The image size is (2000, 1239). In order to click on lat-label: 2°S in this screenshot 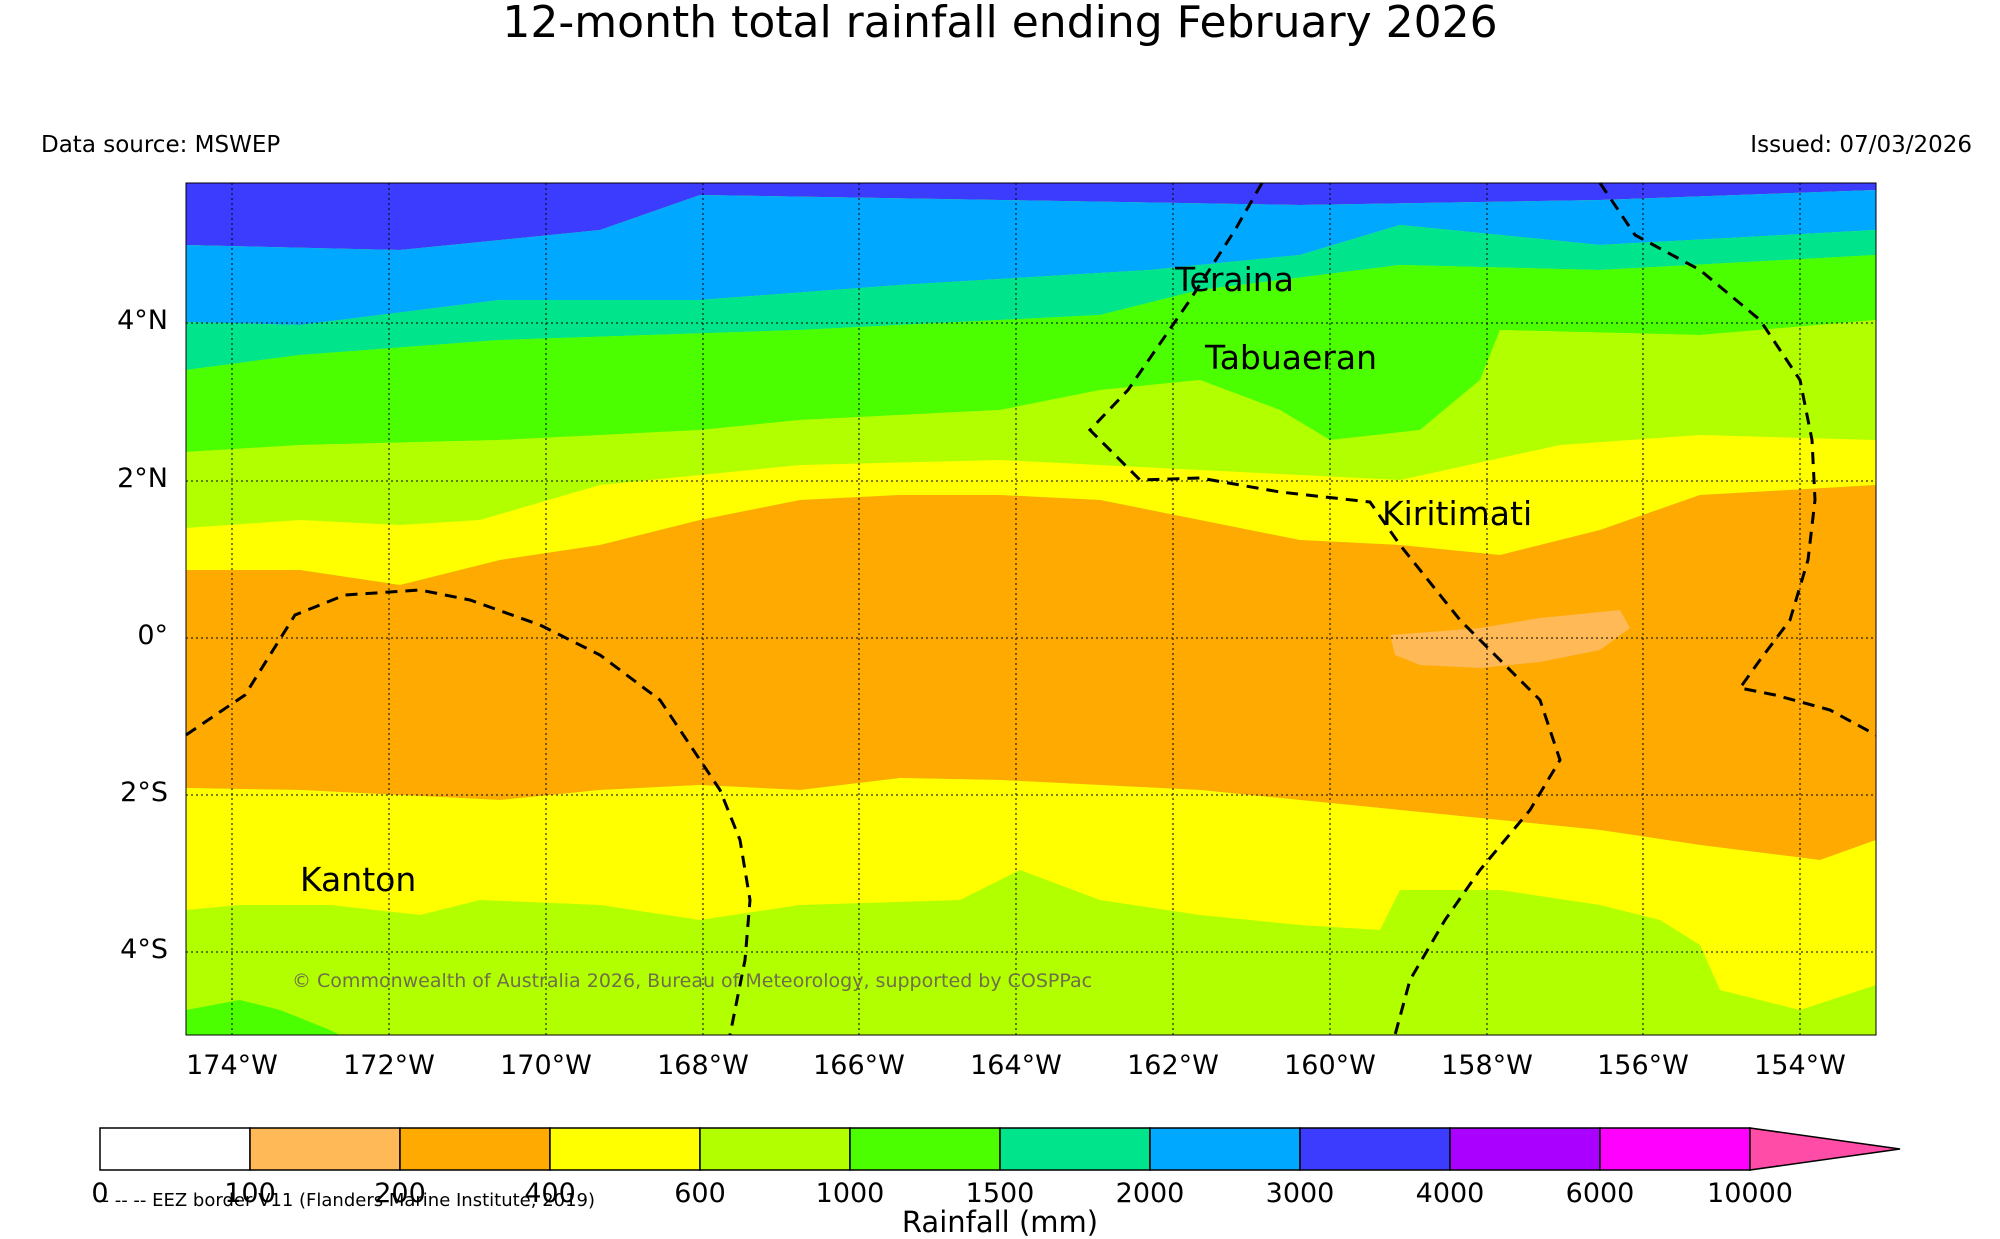, I will do `click(144, 792)`.